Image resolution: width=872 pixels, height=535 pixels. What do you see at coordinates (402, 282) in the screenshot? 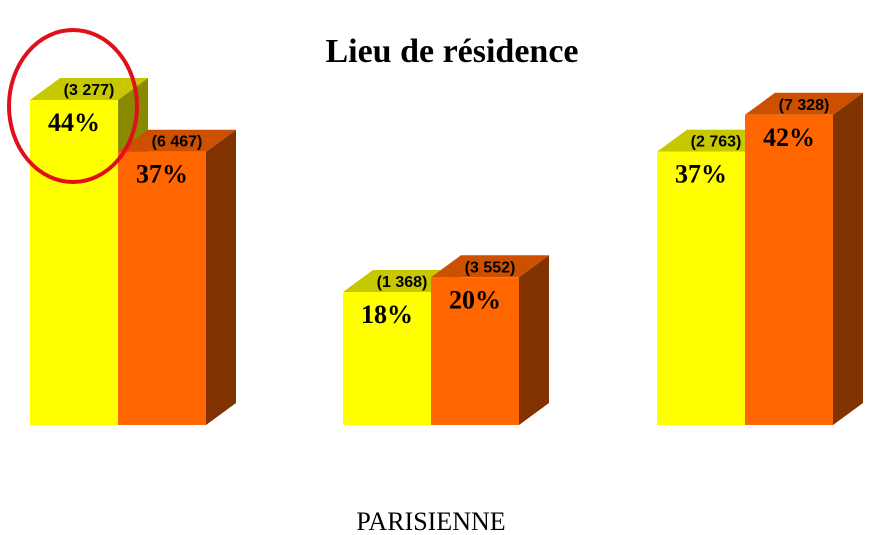
I see `count-label: (1 368)` at bounding box center [402, 282].